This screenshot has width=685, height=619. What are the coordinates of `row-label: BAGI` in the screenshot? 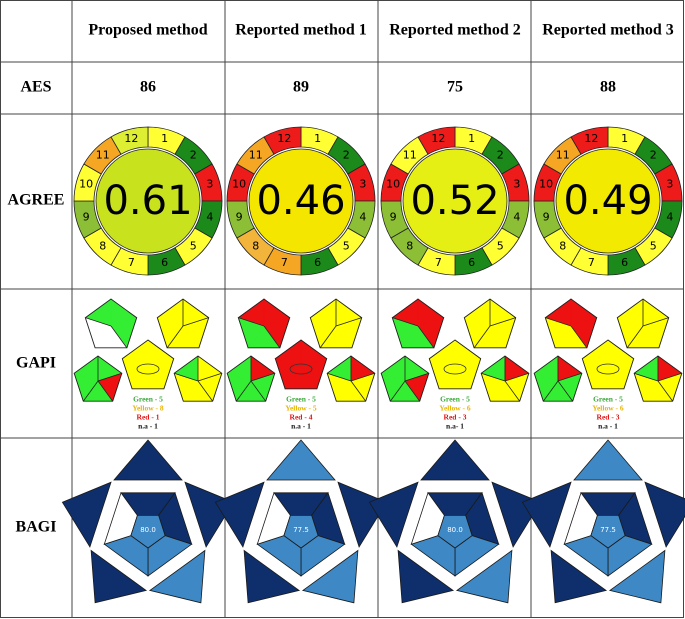 It's located at (36, 527).